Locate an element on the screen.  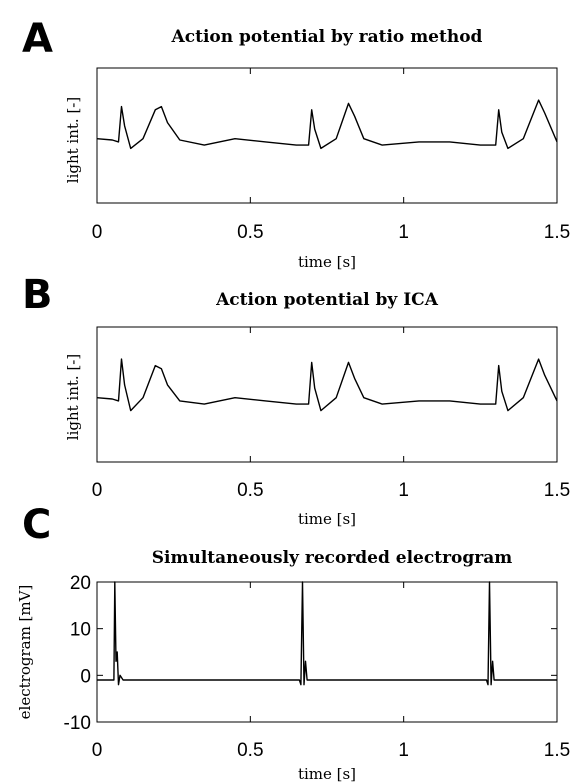
panel-b-ylabel: light int. [-] is located at coordinates (73, 397).